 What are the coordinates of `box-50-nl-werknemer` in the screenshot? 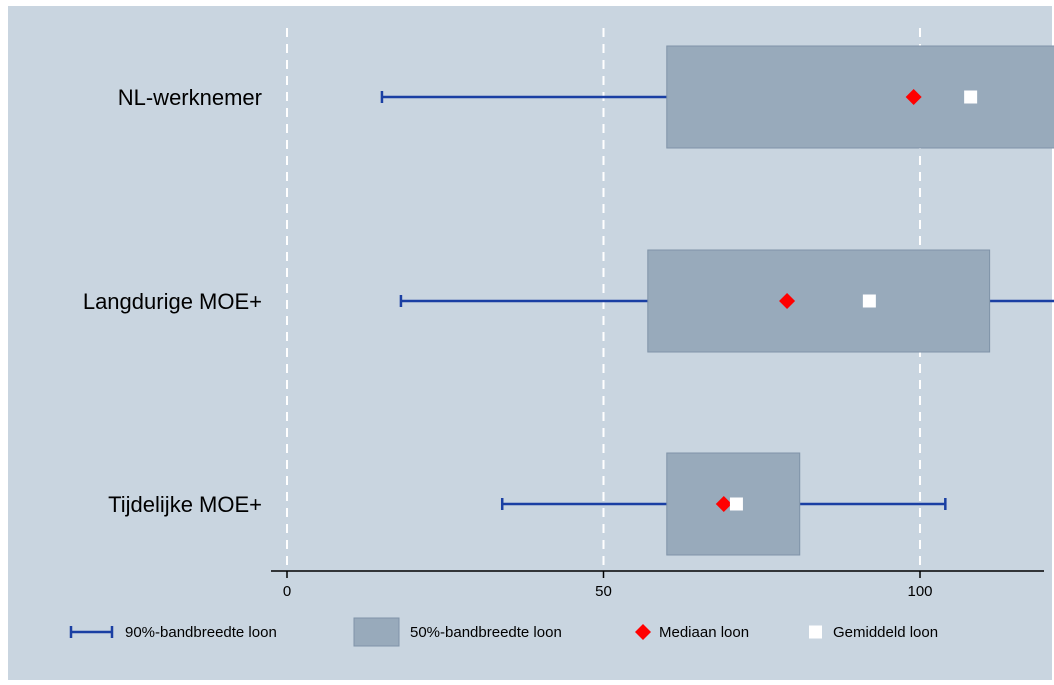 It's located at (860, 97).